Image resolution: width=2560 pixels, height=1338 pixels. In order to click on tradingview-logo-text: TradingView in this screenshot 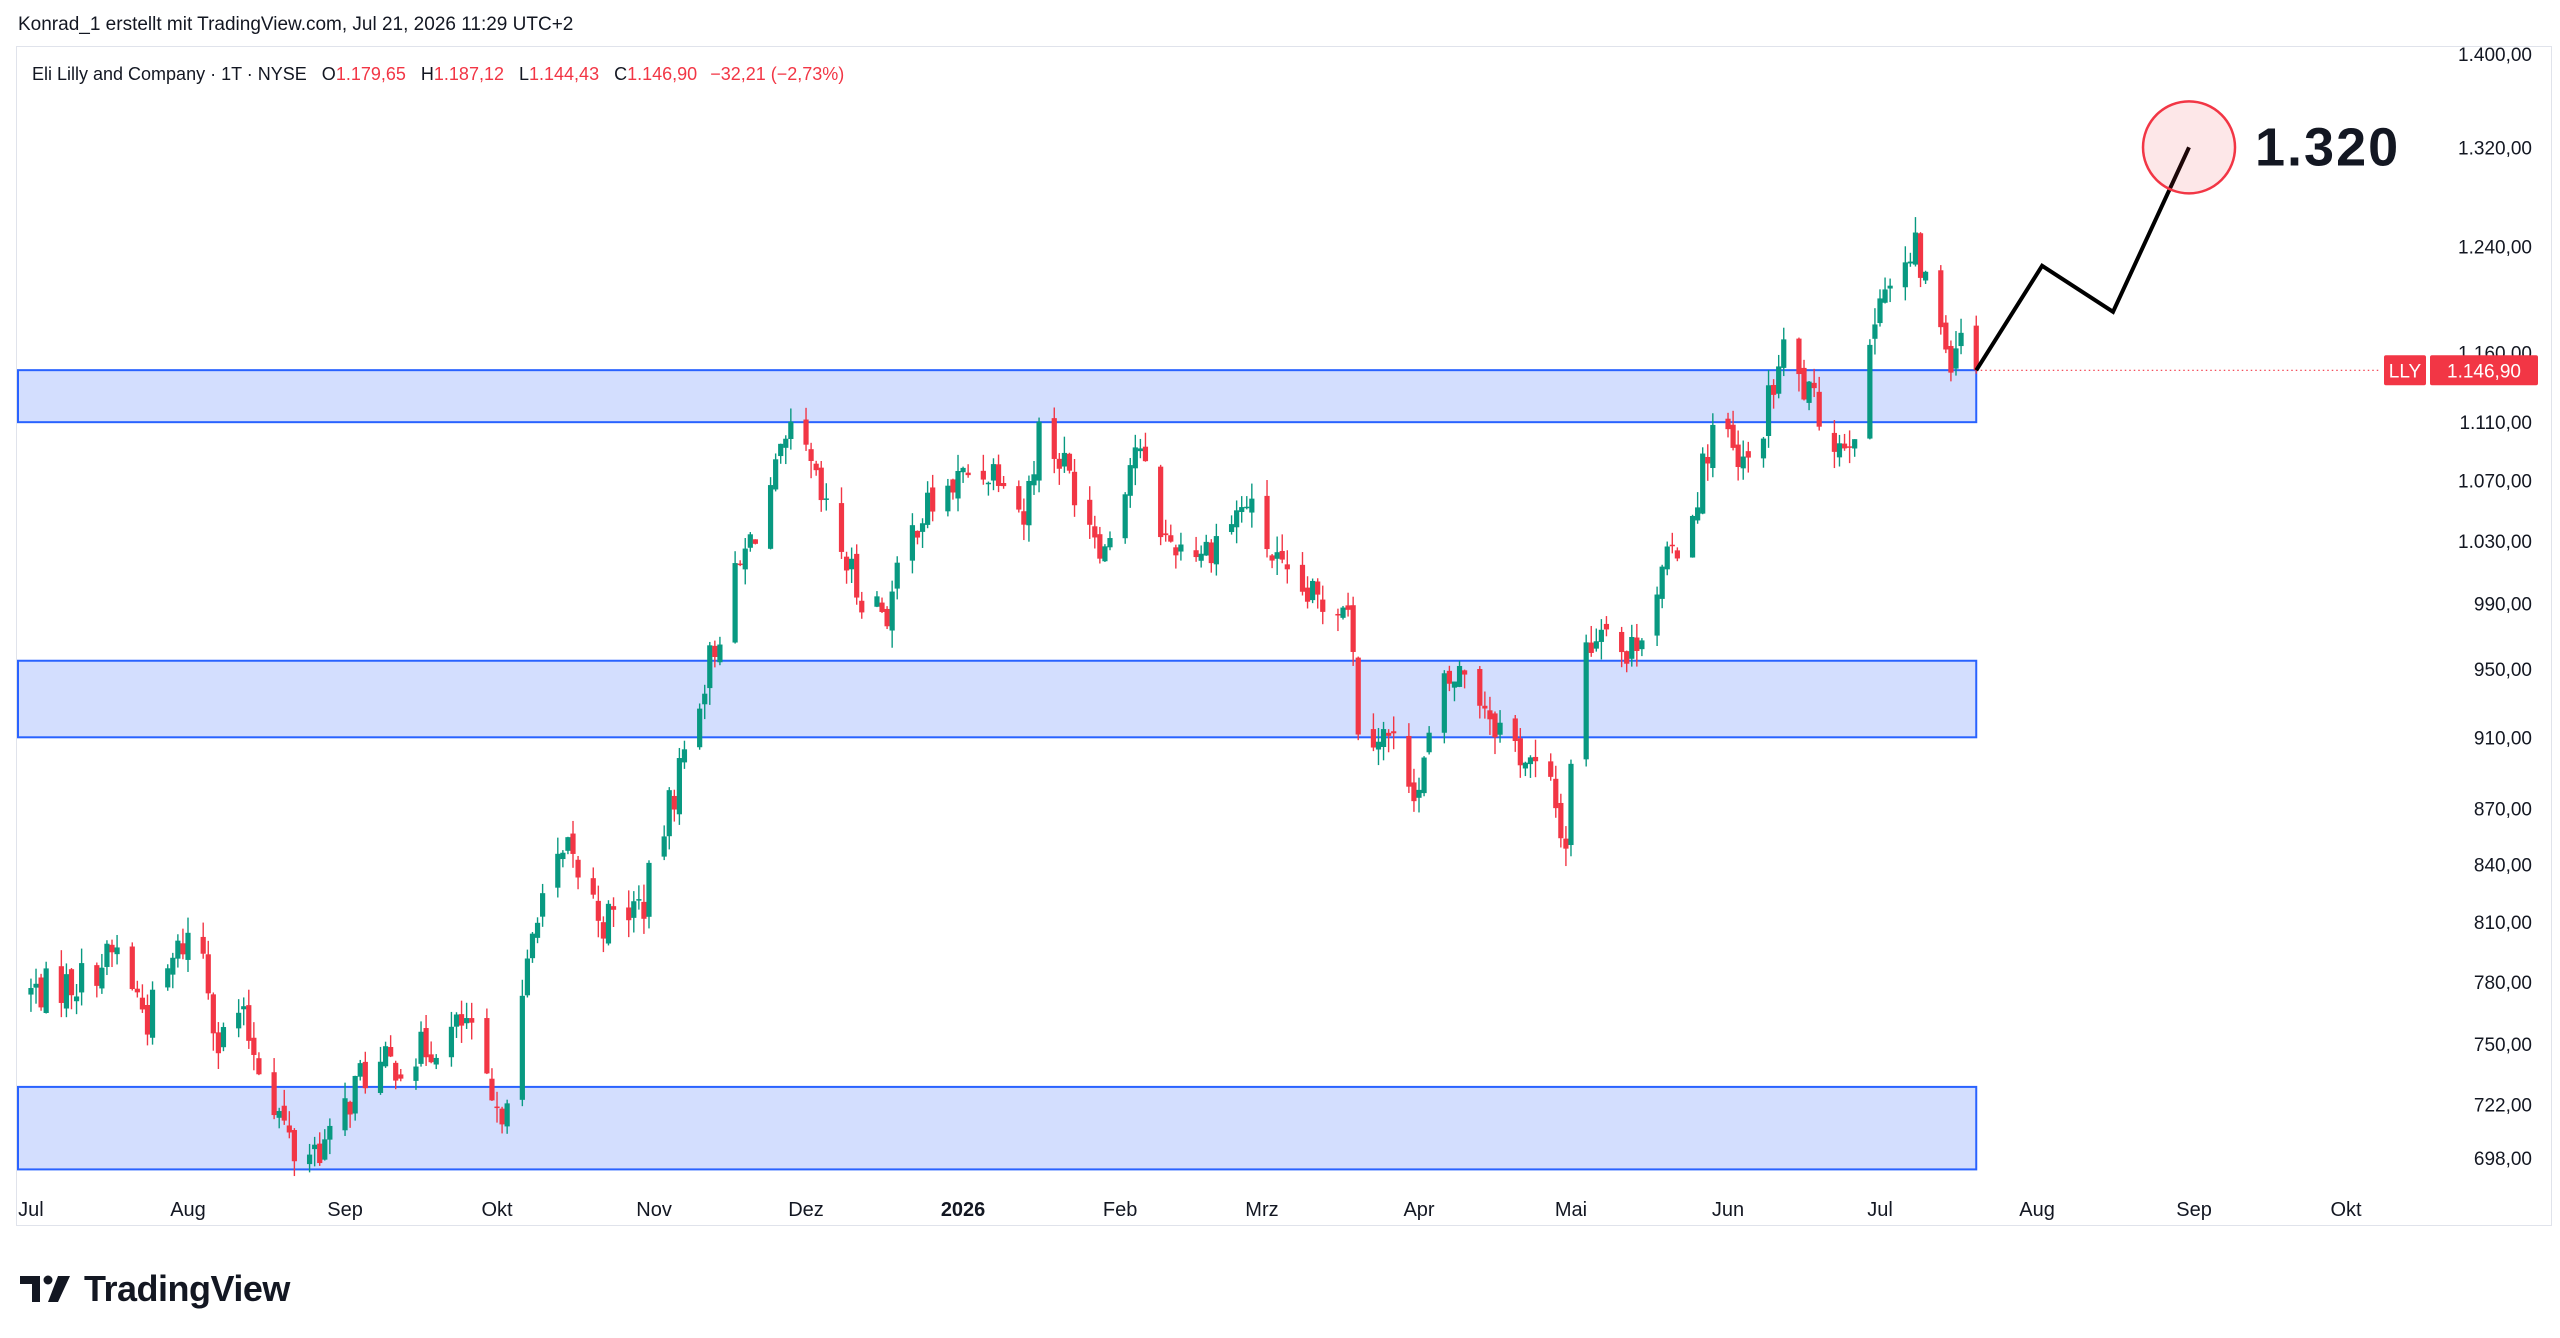, I will do `click(187, 1288)`.